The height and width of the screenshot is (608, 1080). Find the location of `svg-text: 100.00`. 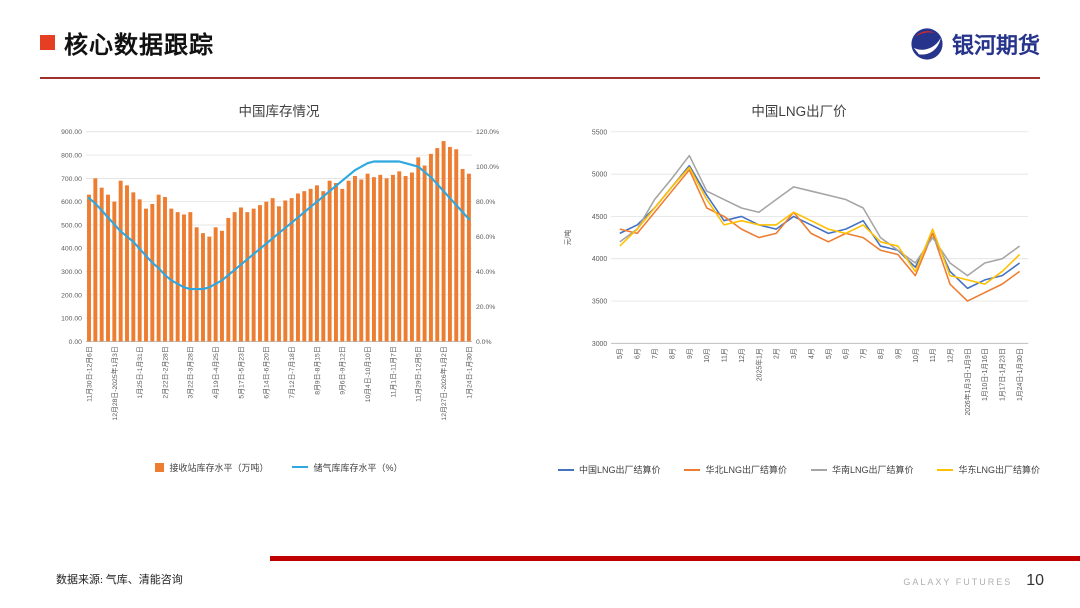

svg-text: 100.00 is located at coordinates (71, 319).